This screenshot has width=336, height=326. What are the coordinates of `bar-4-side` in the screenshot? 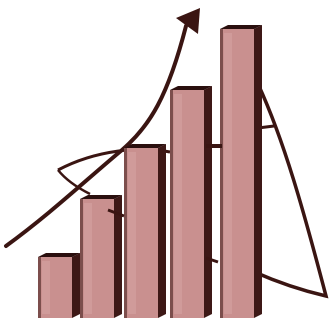 It's located at (208, 202).